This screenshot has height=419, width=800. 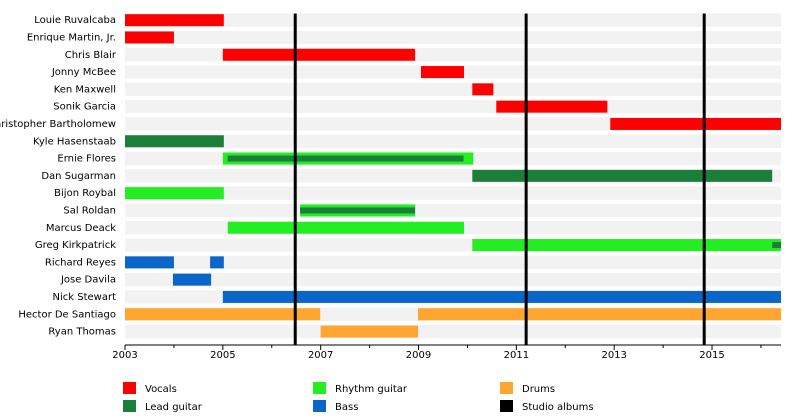 What do you see at coordinates (81, 228) in the screenshot?
I see `row-label: Marcus Deack` at bounding box center [81, 228].